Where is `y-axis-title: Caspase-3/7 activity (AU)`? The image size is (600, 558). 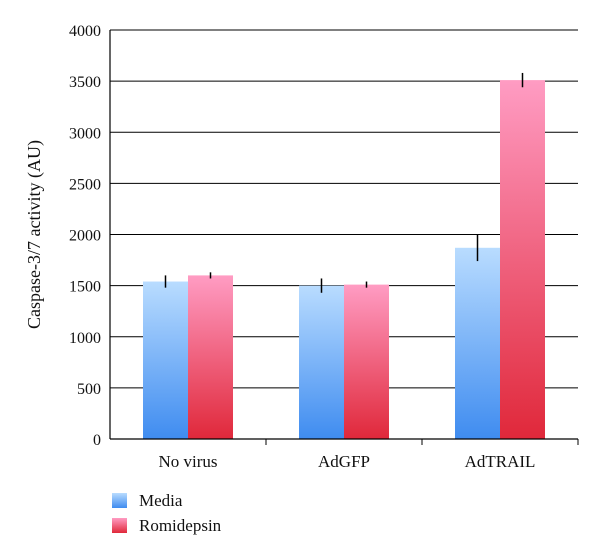 y-axis-title: Caspase-3/7 activity (AU) is located at coordinates (34, 234).